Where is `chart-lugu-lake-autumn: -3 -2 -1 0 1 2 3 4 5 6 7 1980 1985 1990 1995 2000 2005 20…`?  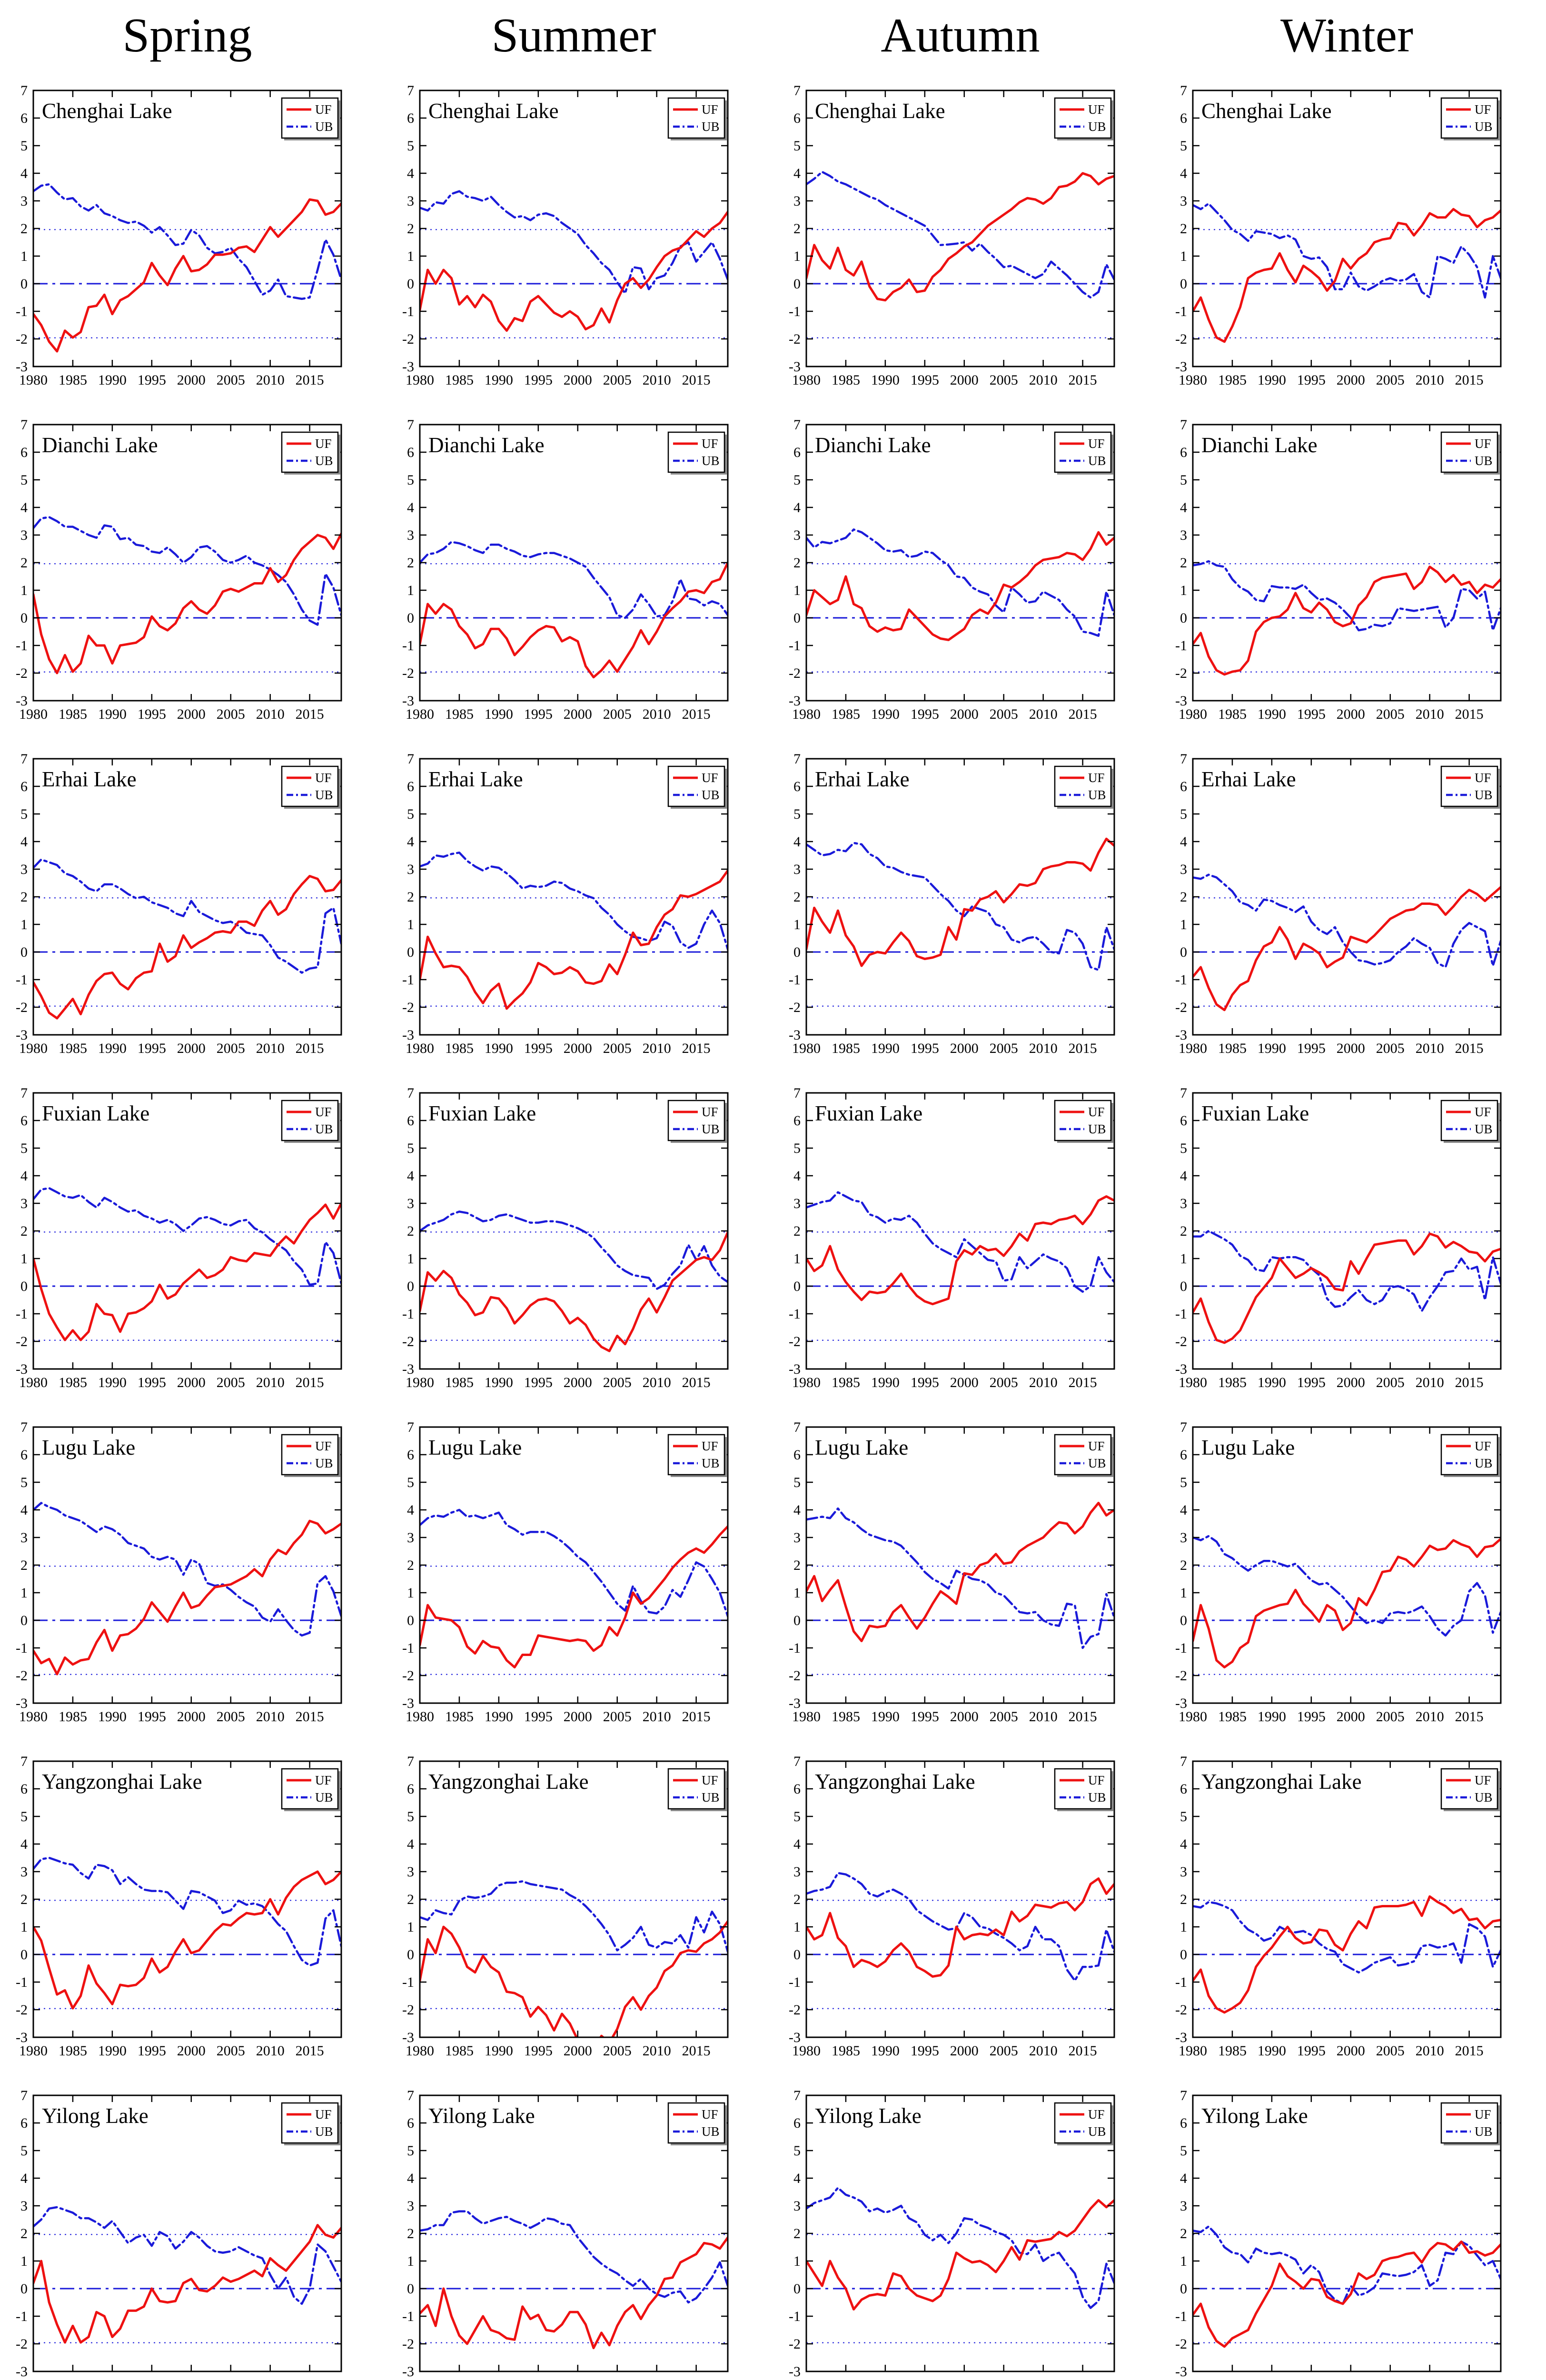
chart-lugu-lake-autumn: -3 -2 -1 0 1 2 3 4 5 6 7 1980 1985 1990 1995 2000 2005 20… is located at coordinates (952, 1572).